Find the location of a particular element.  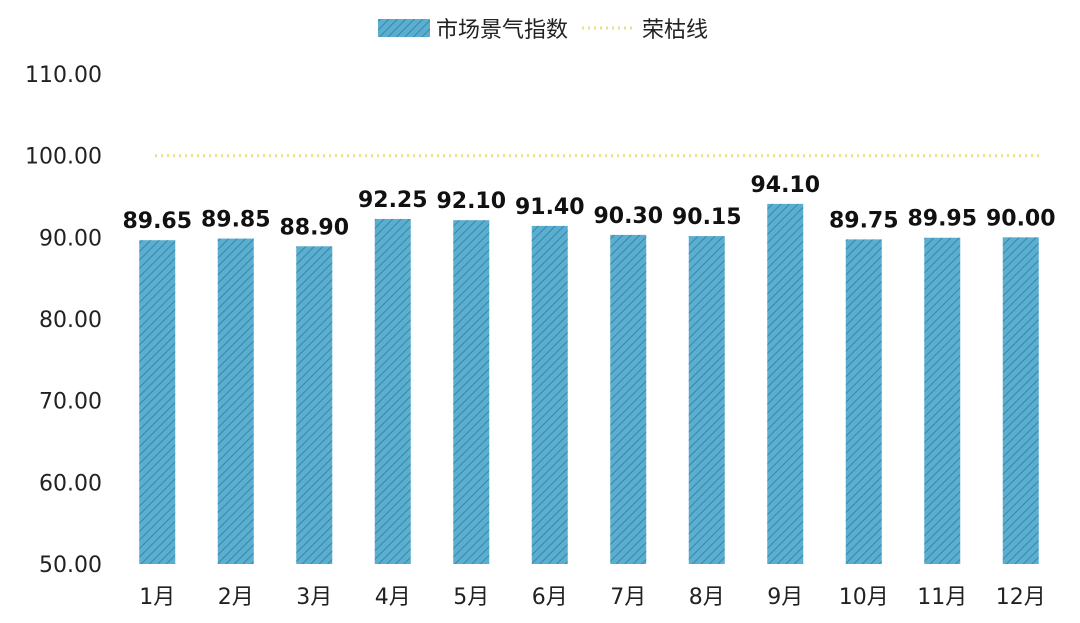

x-axis: 1月 2月 3月 4月 5月 6月 7月 8月 9月 10月 11月 12月 is located at coordinates (592, 597).